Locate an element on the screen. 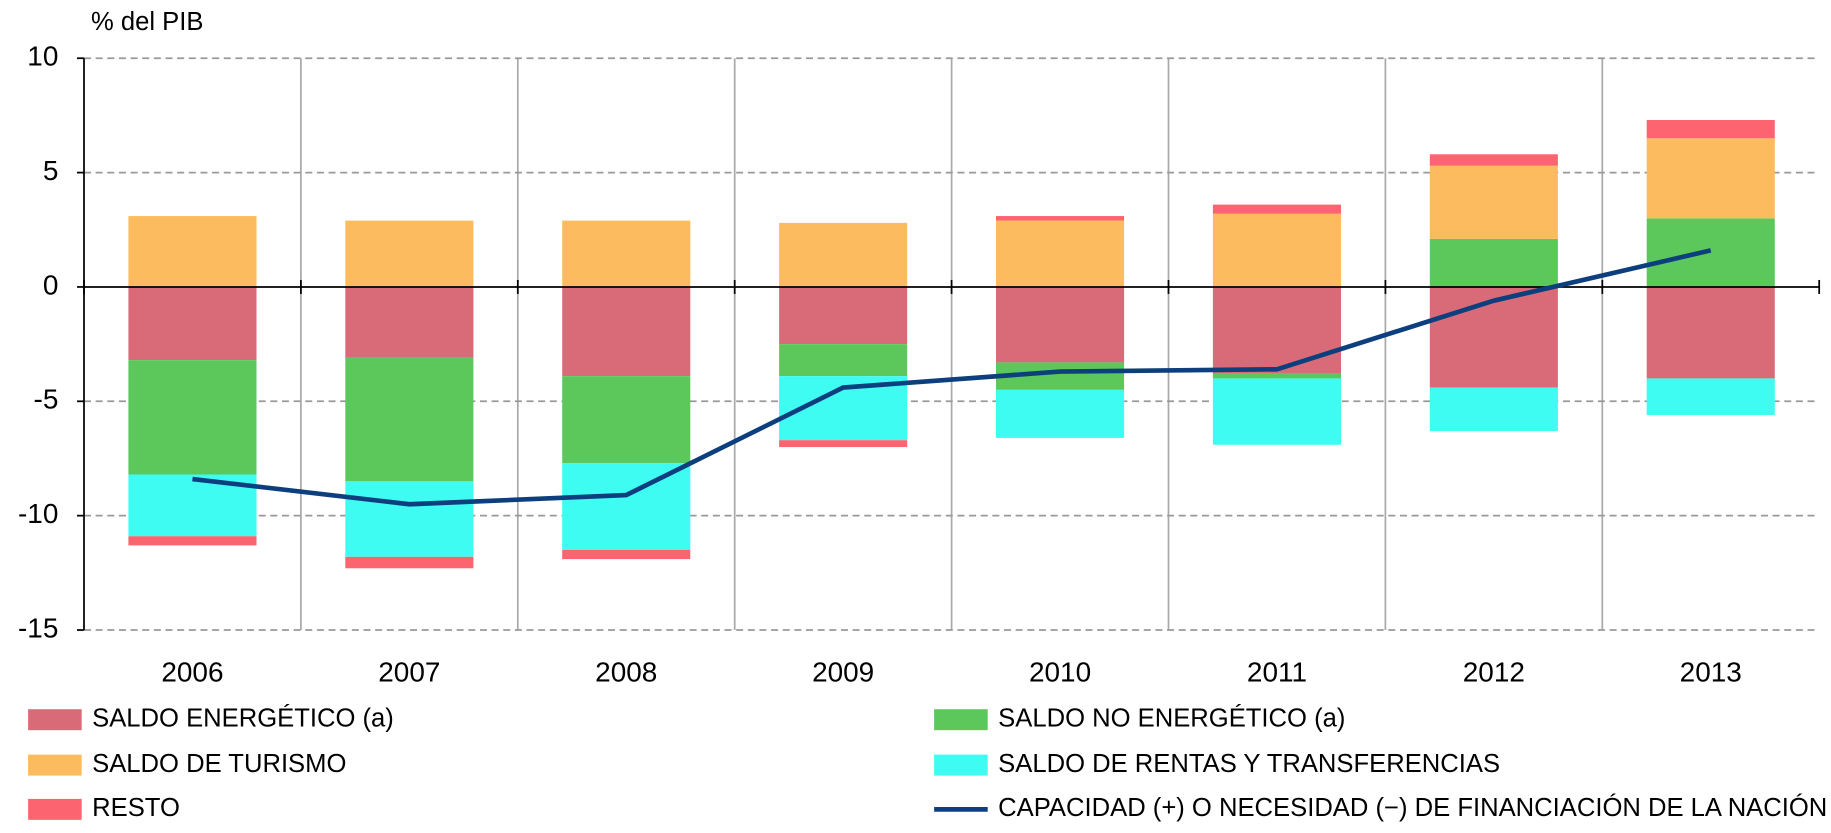 The height and width of the screenshot is (833, 1831). x-tick-label: 2009 is located at coordinates (843, 672).